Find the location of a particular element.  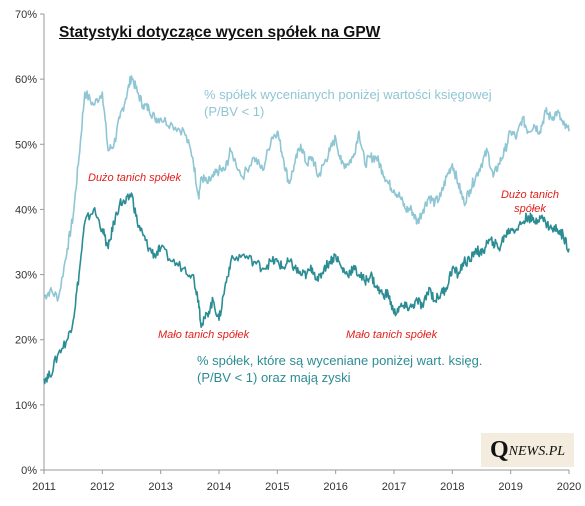

annotation-duzo-2019: Dużo tanich spółek is located at coordinates (530, 202).